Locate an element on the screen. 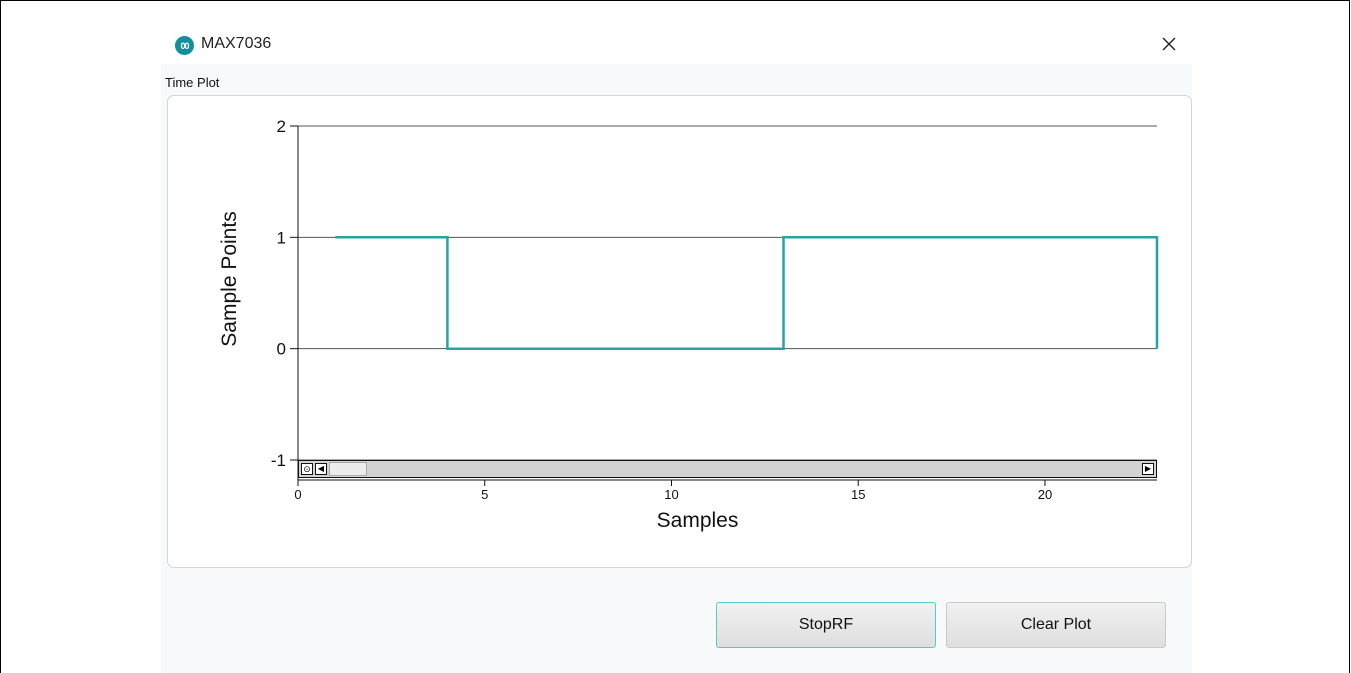 Image resolution: width=1351 pixels, height=673 pixels. title-bar: 00 MAX7036 is located at coordinates (676, 44).